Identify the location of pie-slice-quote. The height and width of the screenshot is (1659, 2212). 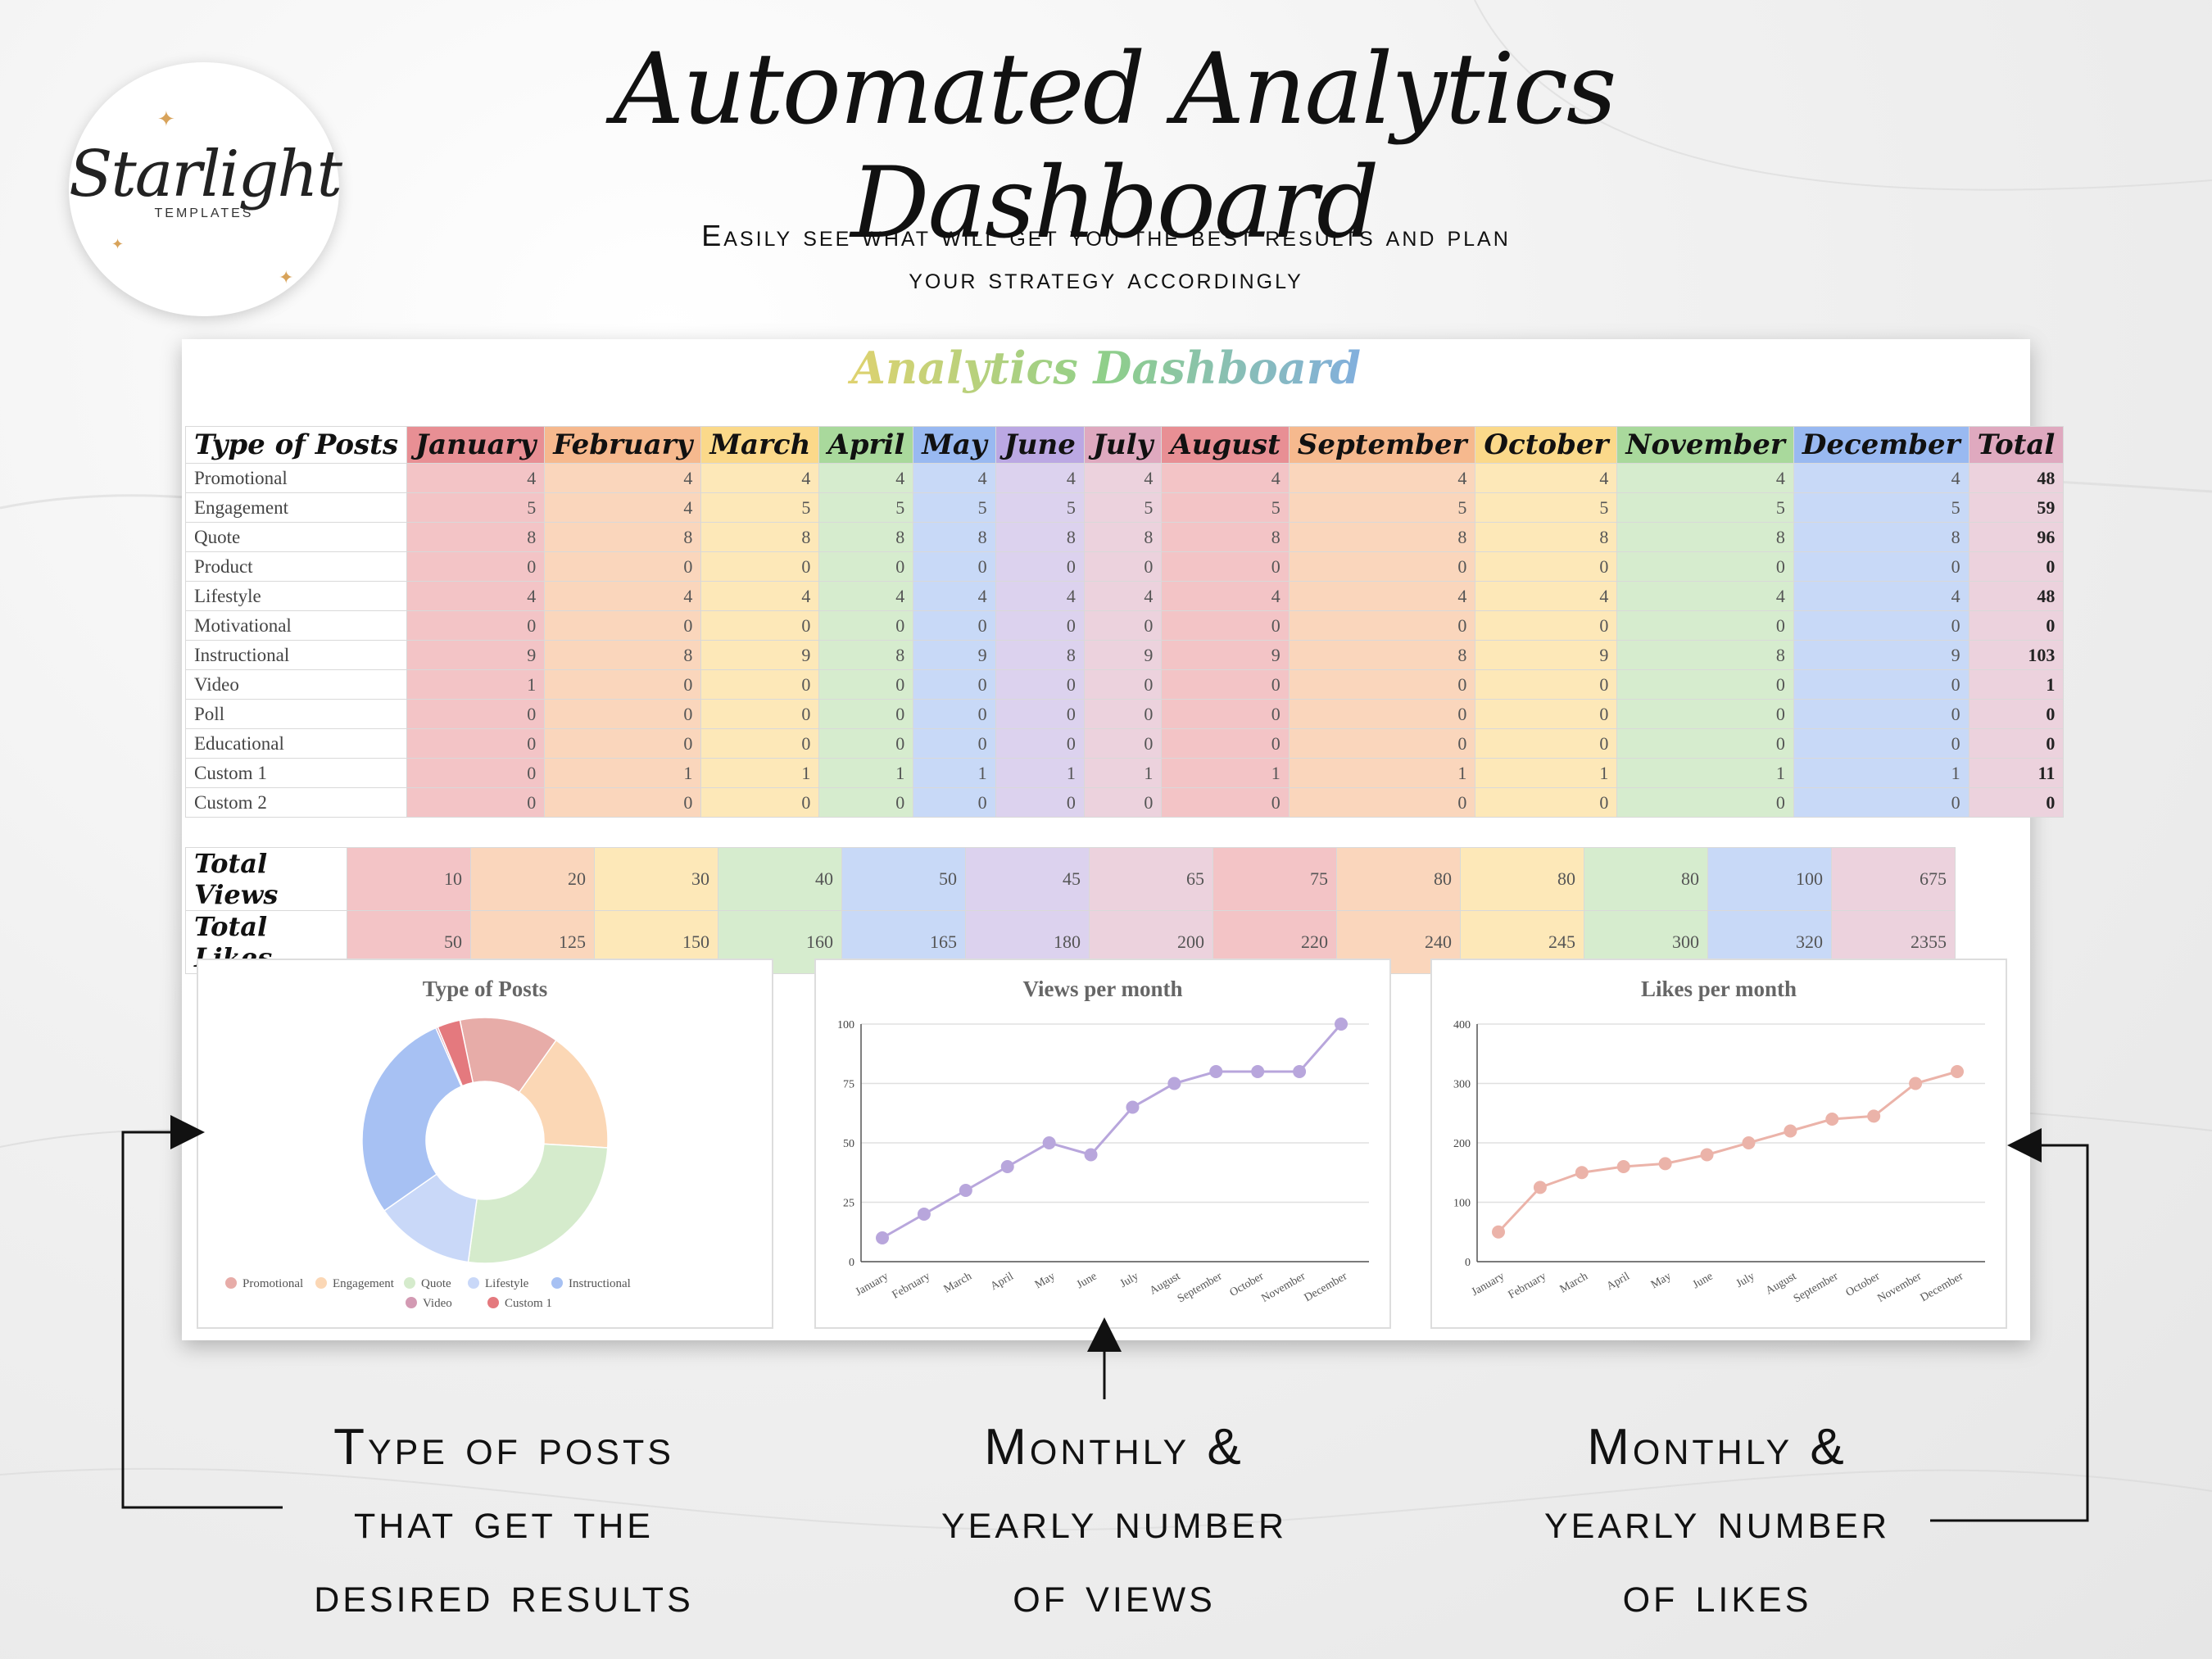
(538, 1203).